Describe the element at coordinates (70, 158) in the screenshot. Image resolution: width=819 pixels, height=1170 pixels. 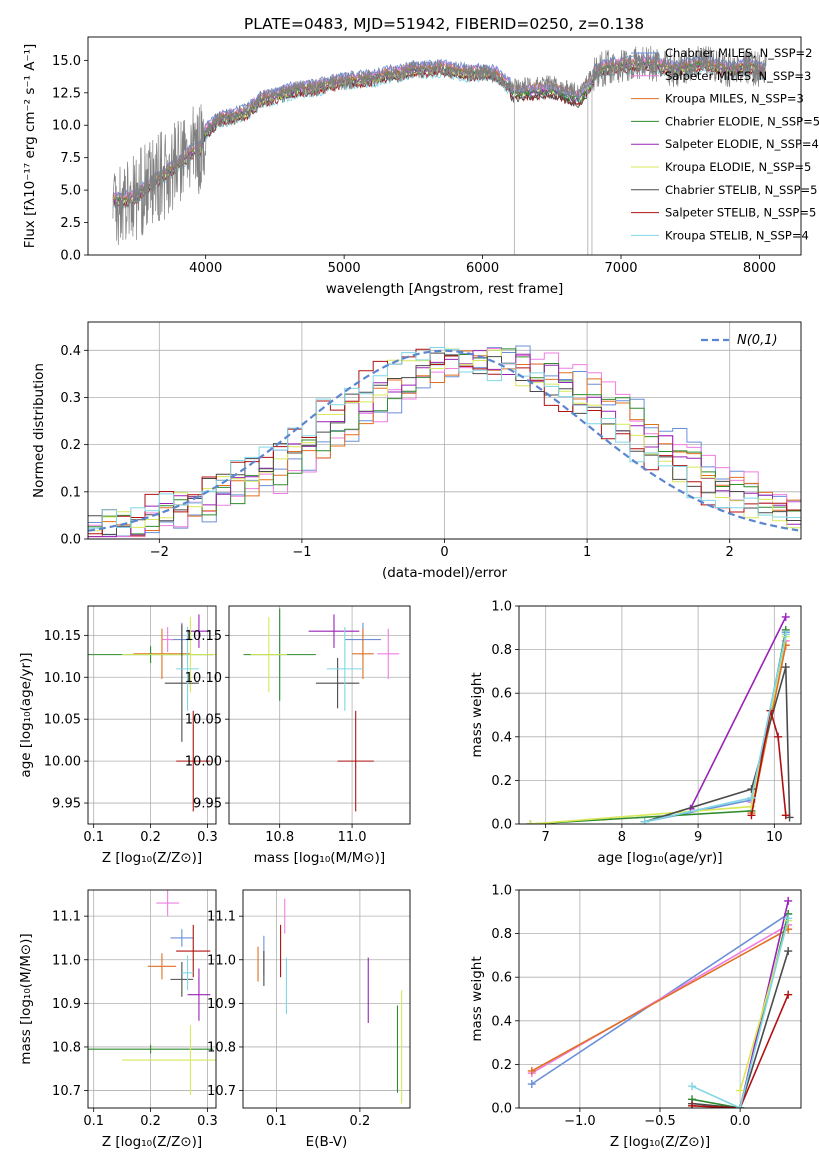
I see `y-tick-label: 7.5` at that location.